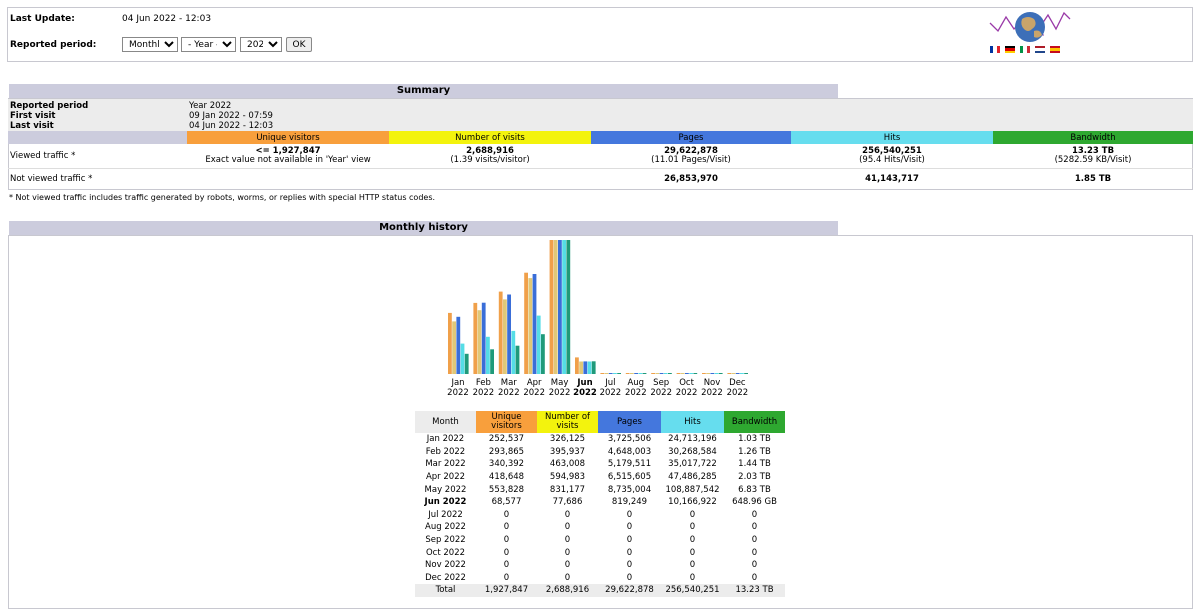 Image resolution: width=1200 pixels, height=615 pixels. What do you see at coordinates (500, 332) in the screenshot?
I see `bar-mar-s0` at bounding box center [500, 332].